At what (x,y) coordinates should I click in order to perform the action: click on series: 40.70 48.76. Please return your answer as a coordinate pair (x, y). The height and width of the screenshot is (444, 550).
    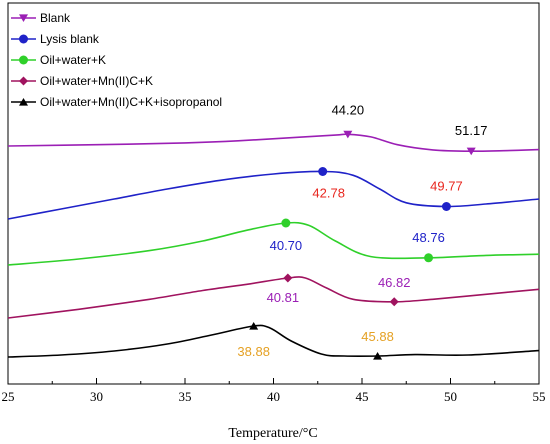
    Looking at the image, I should click on (273, 242).